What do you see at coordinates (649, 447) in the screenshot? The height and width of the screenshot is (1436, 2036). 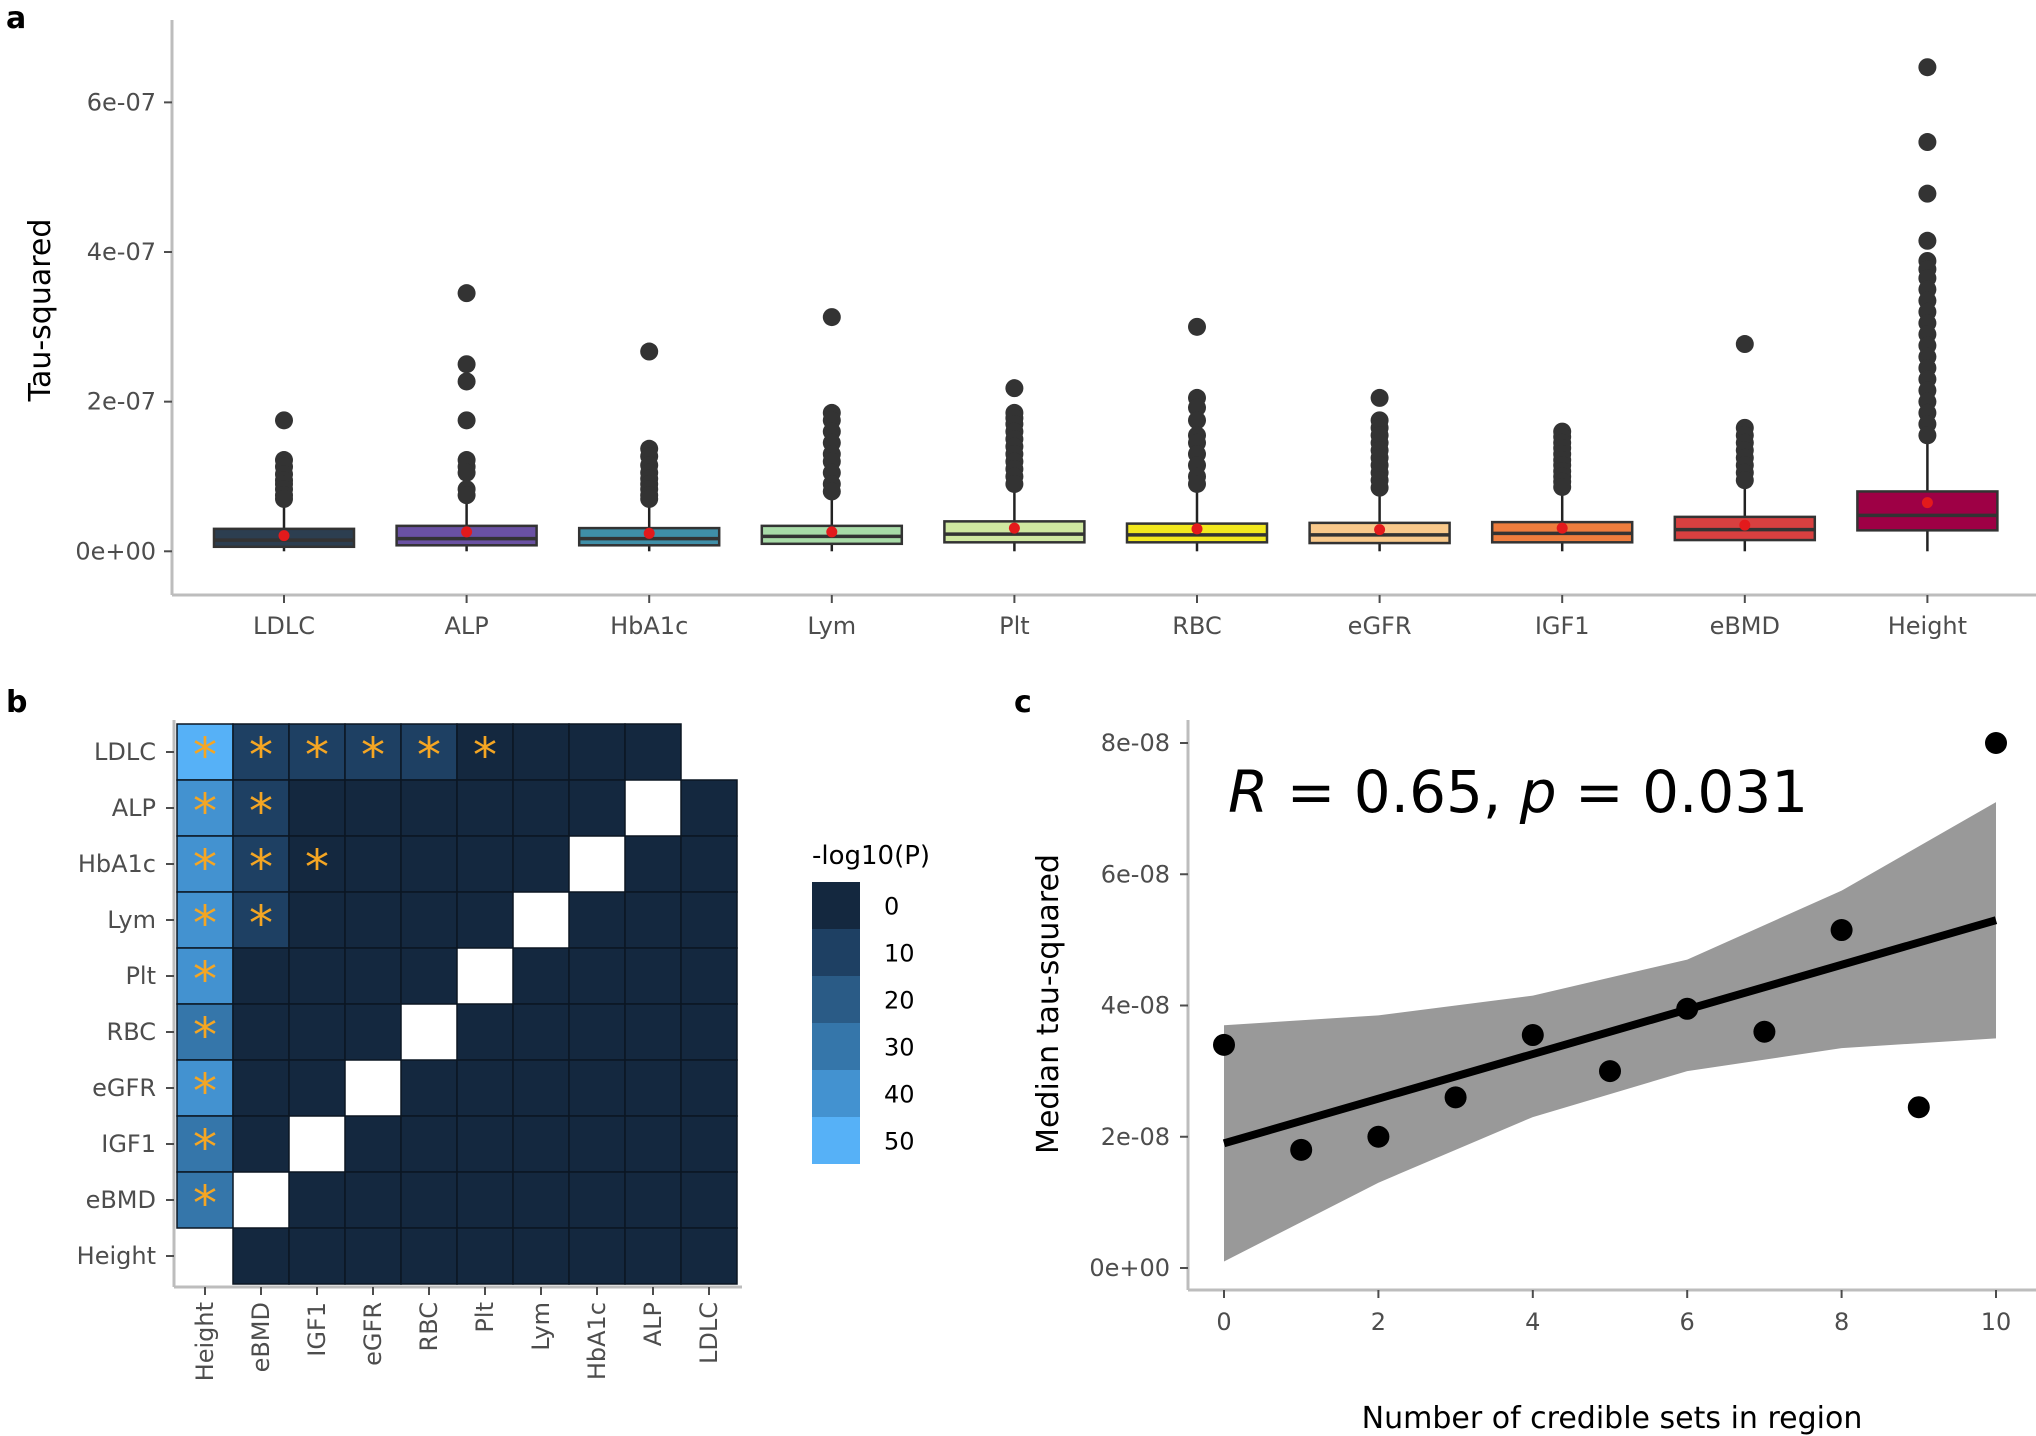 I see `box-hba1c` at bounding box center [649, 447].